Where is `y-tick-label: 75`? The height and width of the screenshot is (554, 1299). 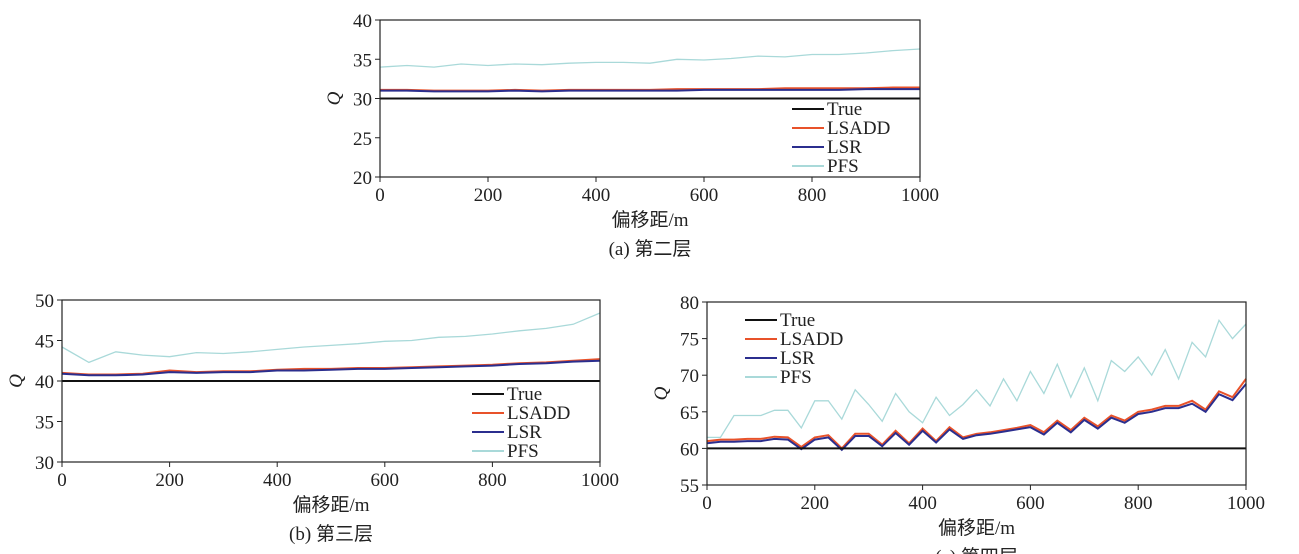 y-tick-label: 75 is located at coordinates (689, 340).